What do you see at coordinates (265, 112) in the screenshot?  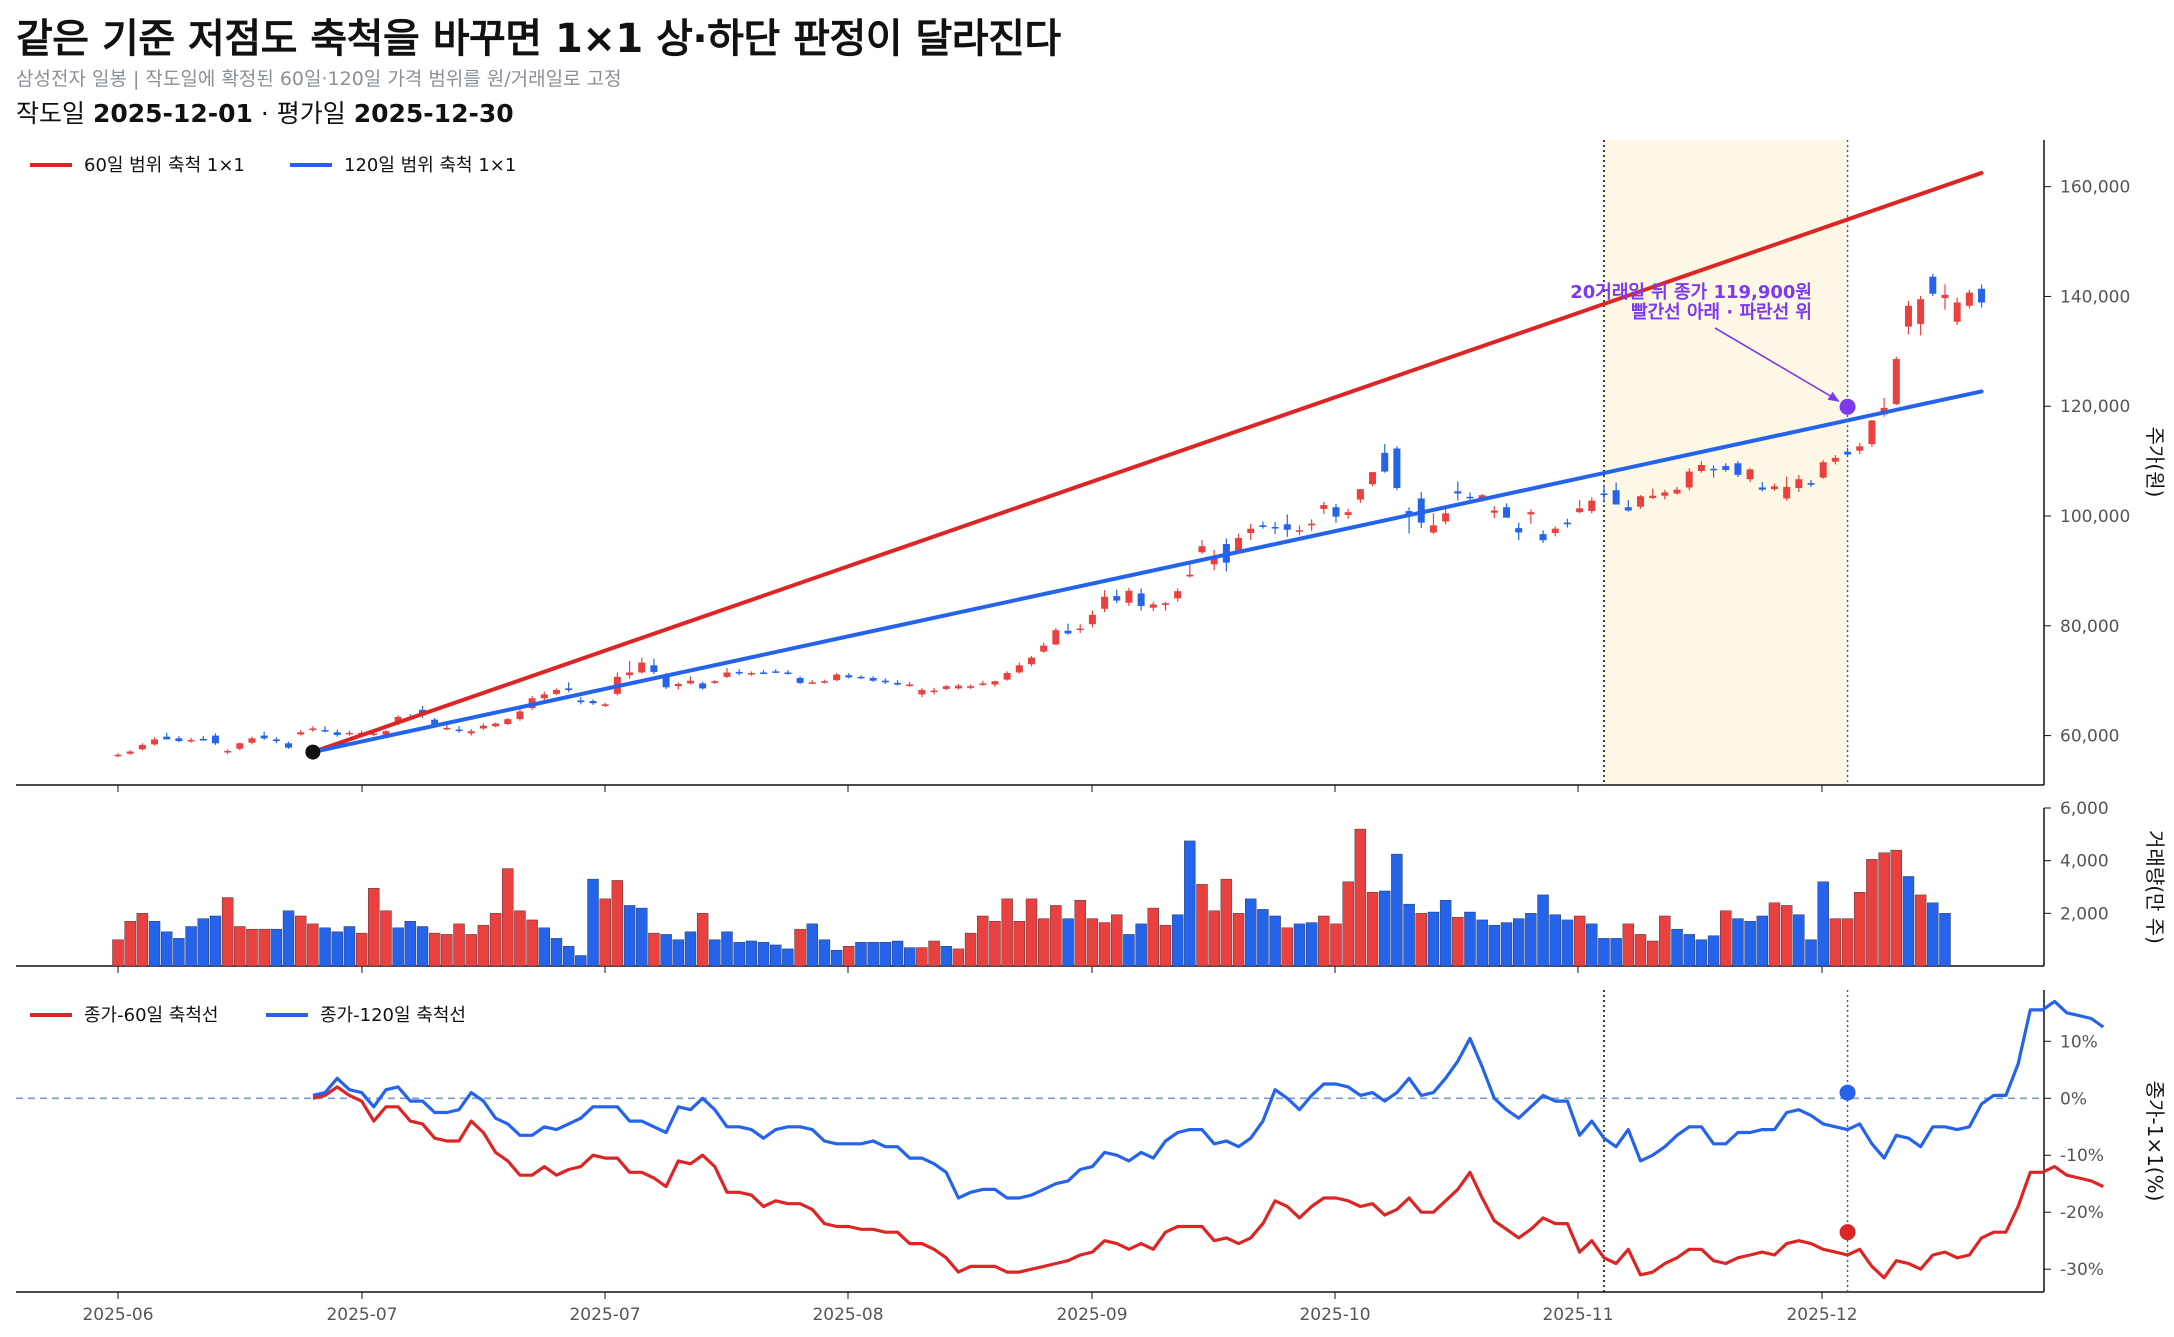 I see `date-line: 작도일 2025-12-01 · 평가일 2025-12-30` at bounding box center [265, 112].